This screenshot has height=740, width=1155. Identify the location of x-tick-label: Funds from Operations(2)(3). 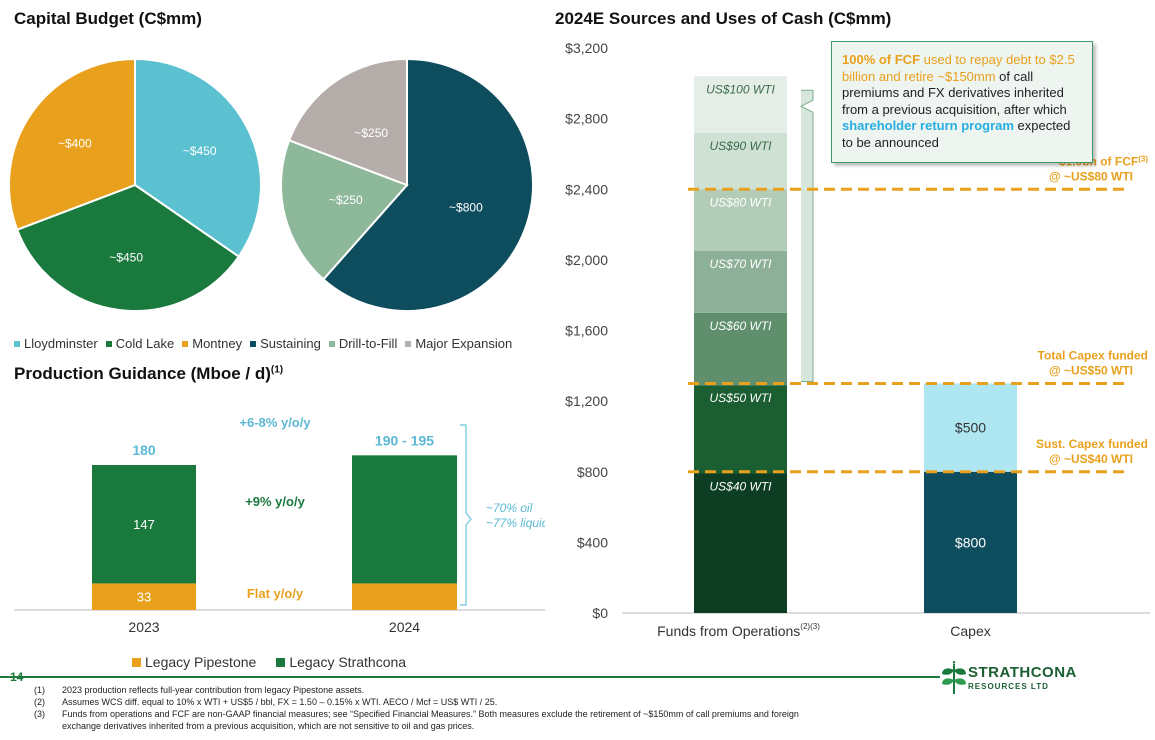
(738, 630).